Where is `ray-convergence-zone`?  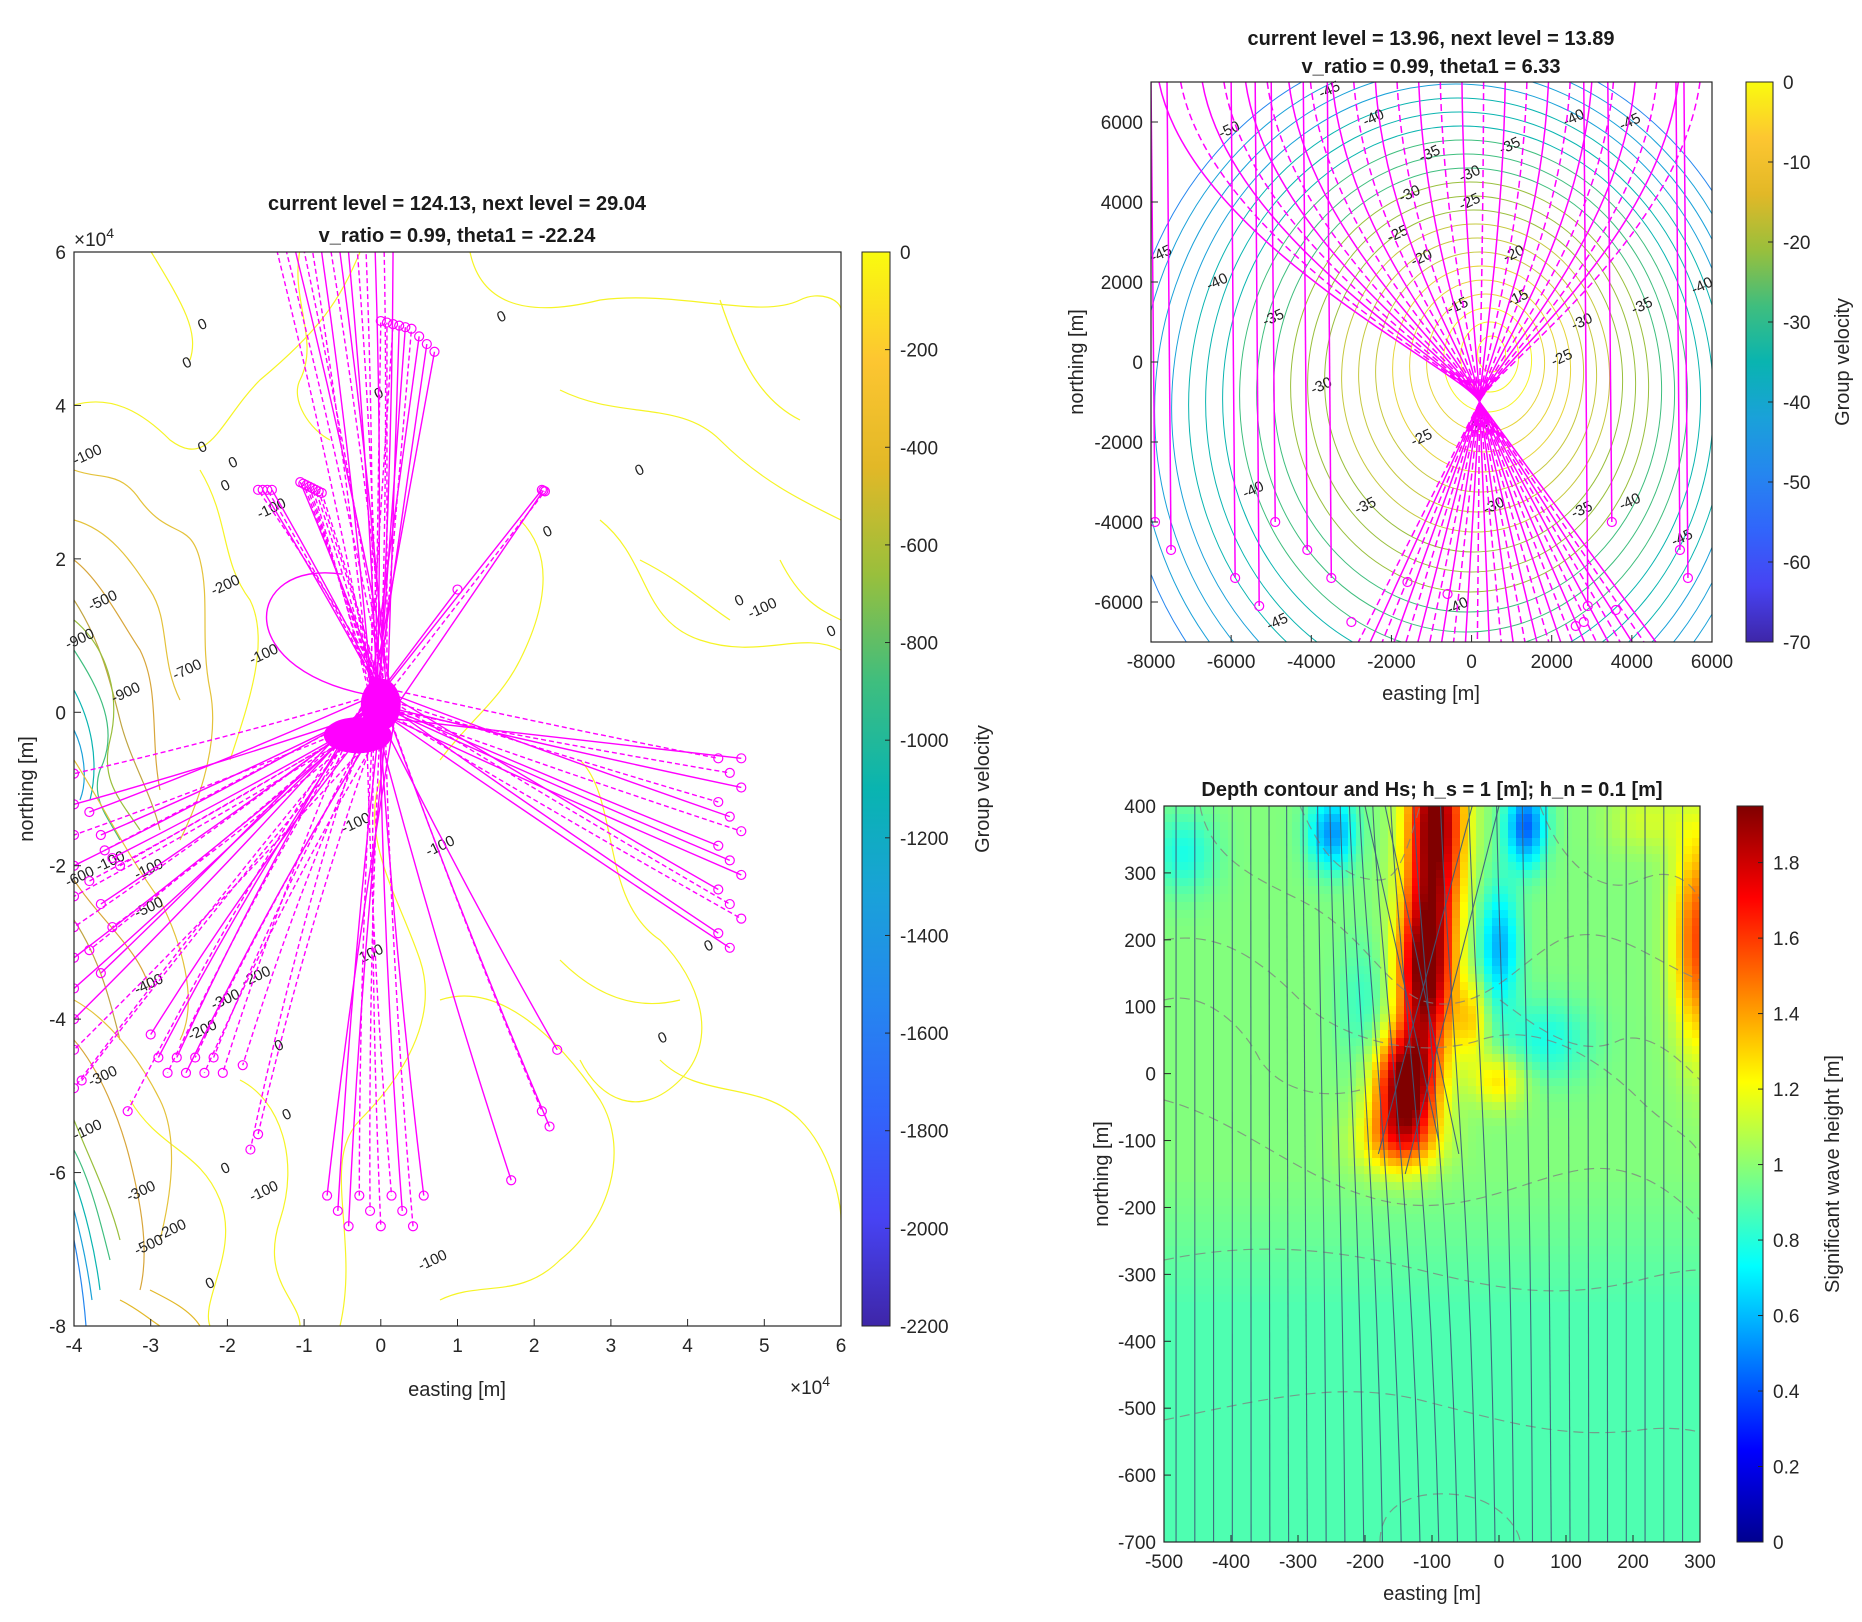
ray-convergence-zone is located at coordinates (380, 704).